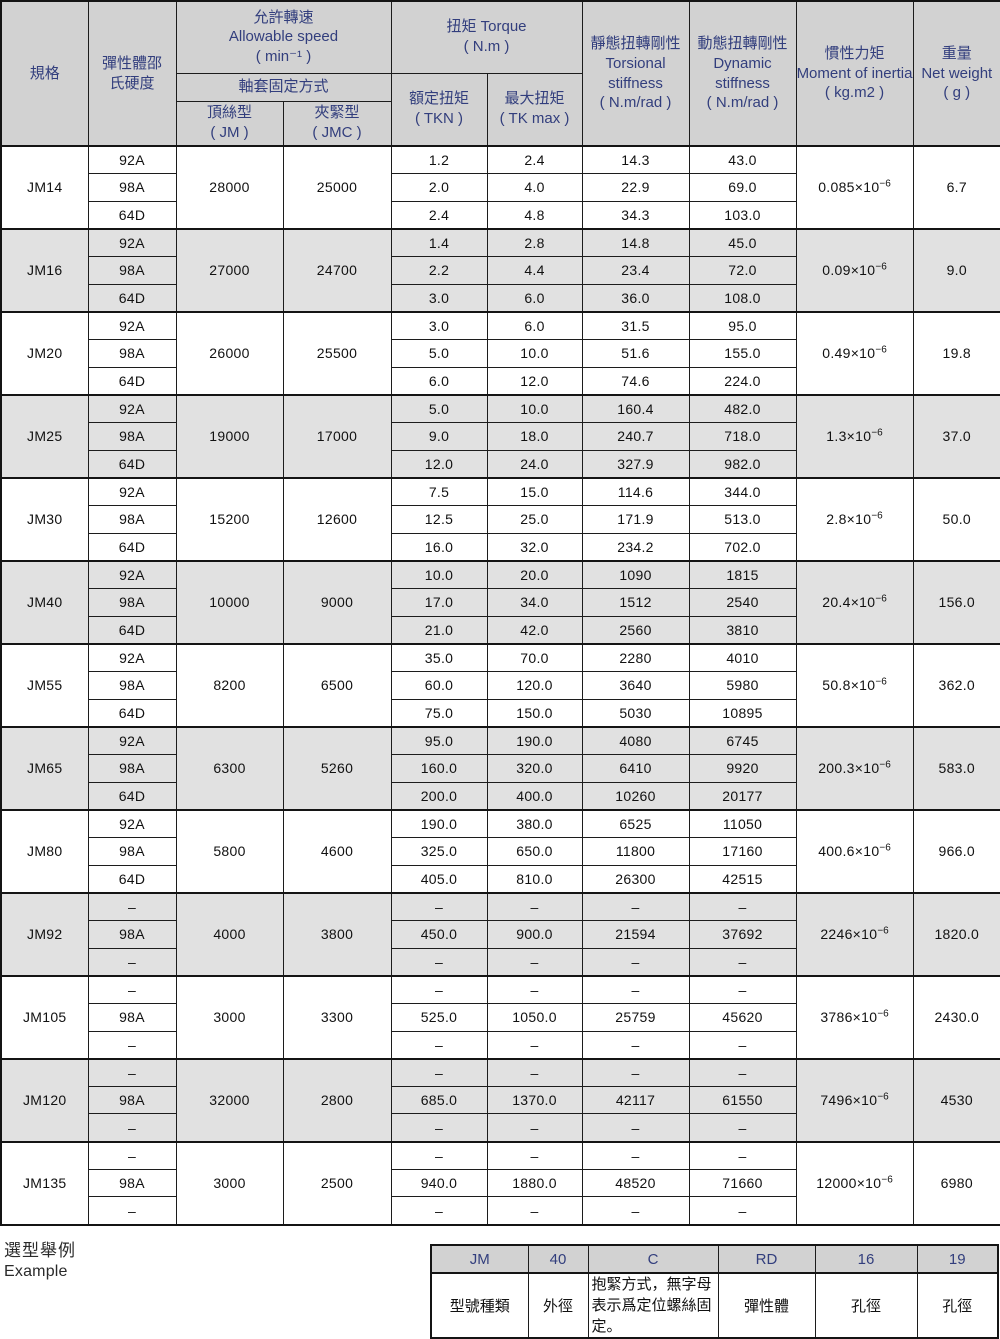 Image resolution: width=1000 pixels, height=1339 pixels. What do you see at coordinates (653, 1305) in the screenshot?
I see `example-desc-clamp: 抱緊方式，無字母表示爲定位螺絲固定。` at bounding box center [653, 1305].